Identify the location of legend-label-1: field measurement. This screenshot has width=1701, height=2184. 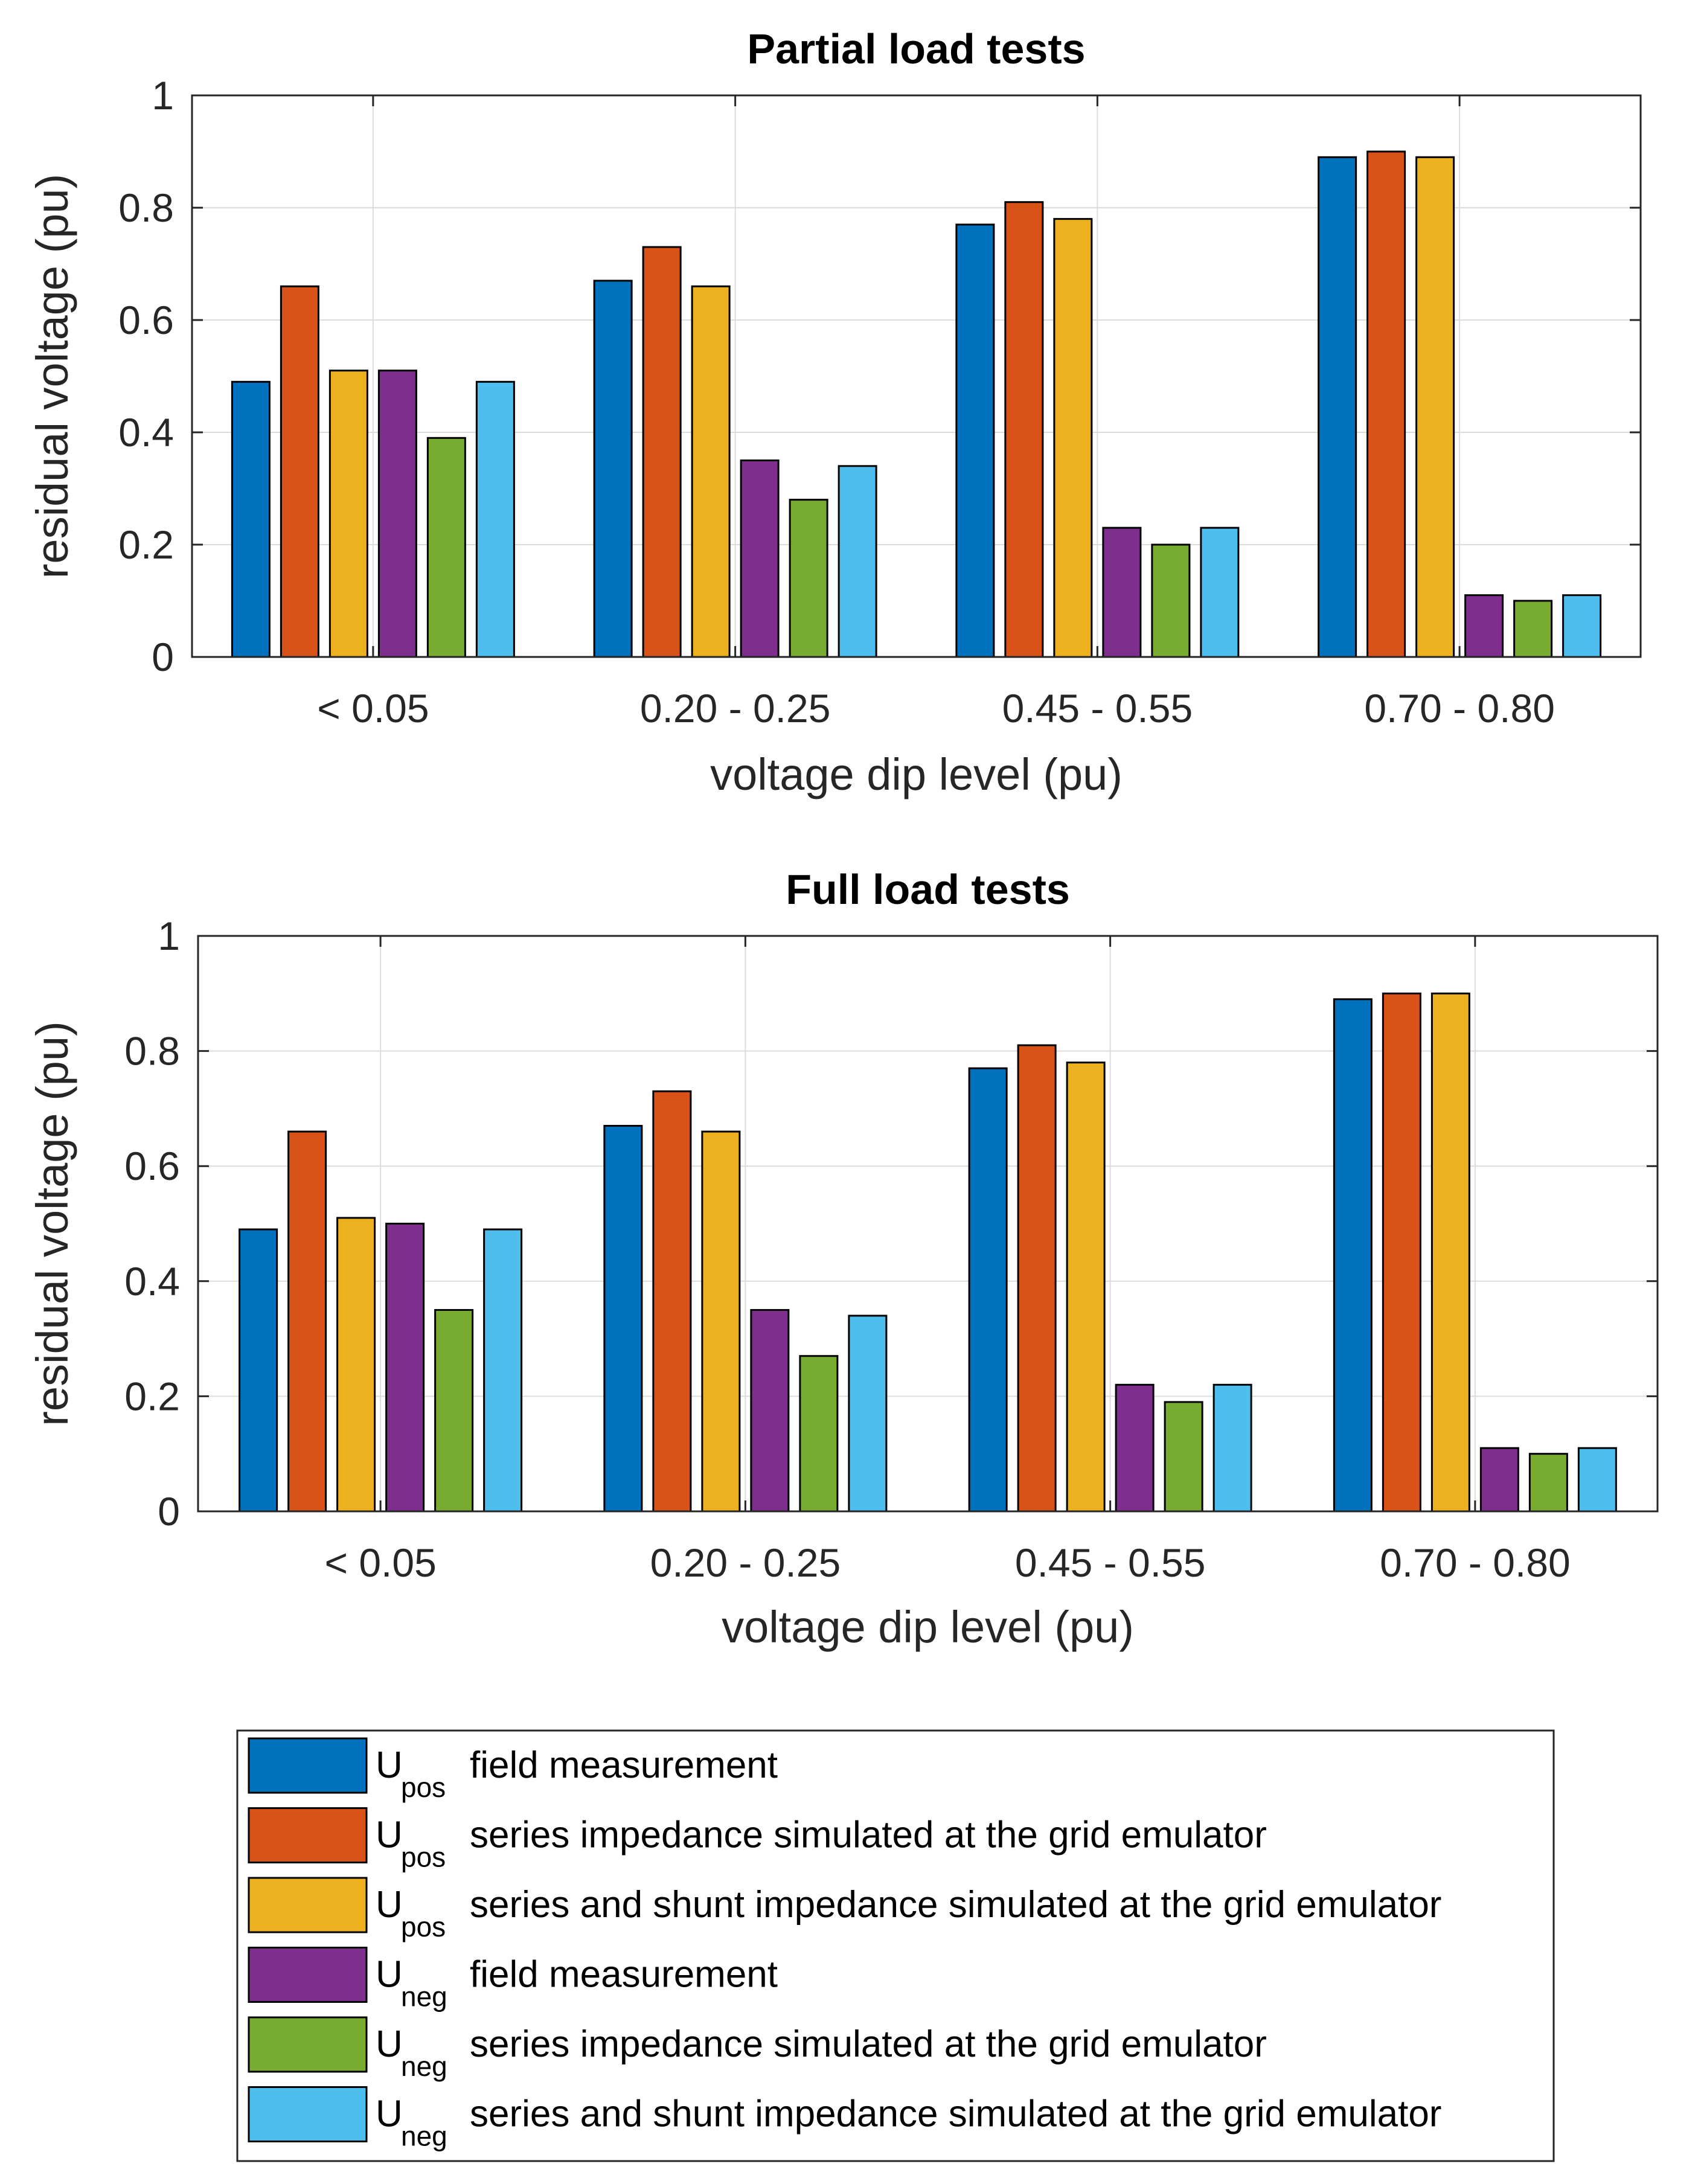
(624, 1765).